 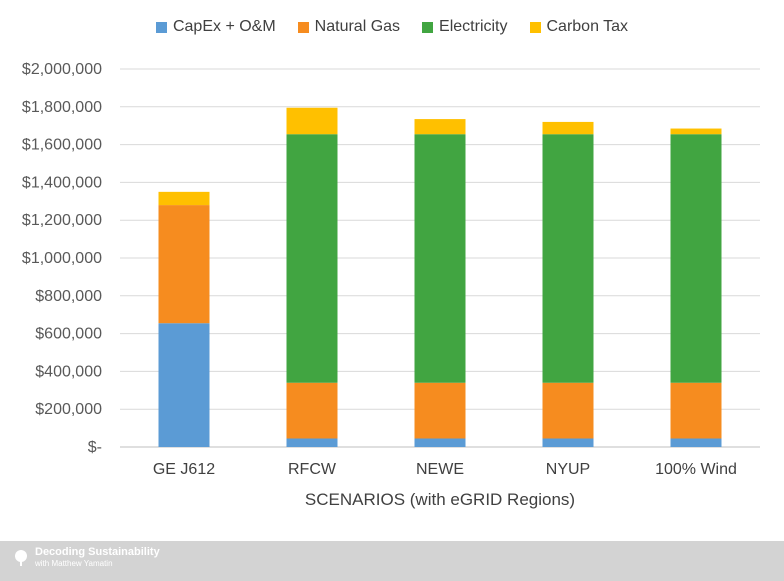 I want to click on x-tick-label: NYUP, so click(x=568, y=469).